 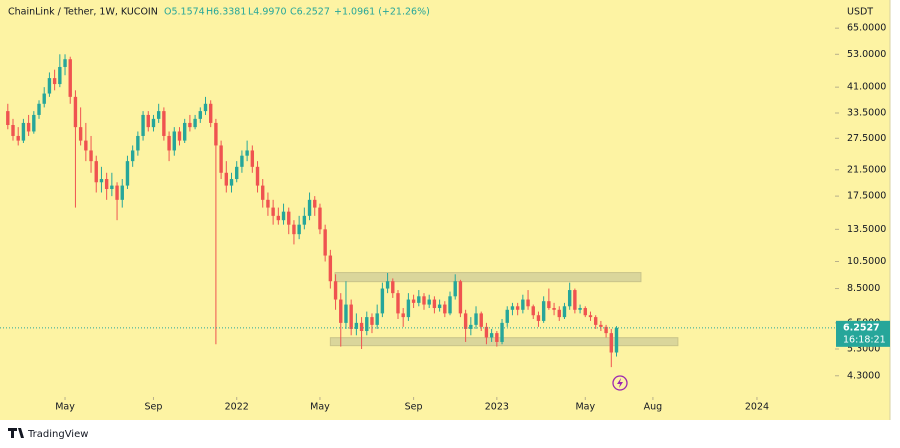 I want to click on y-tick-label: 41.0000, so click(x=866, y=87).